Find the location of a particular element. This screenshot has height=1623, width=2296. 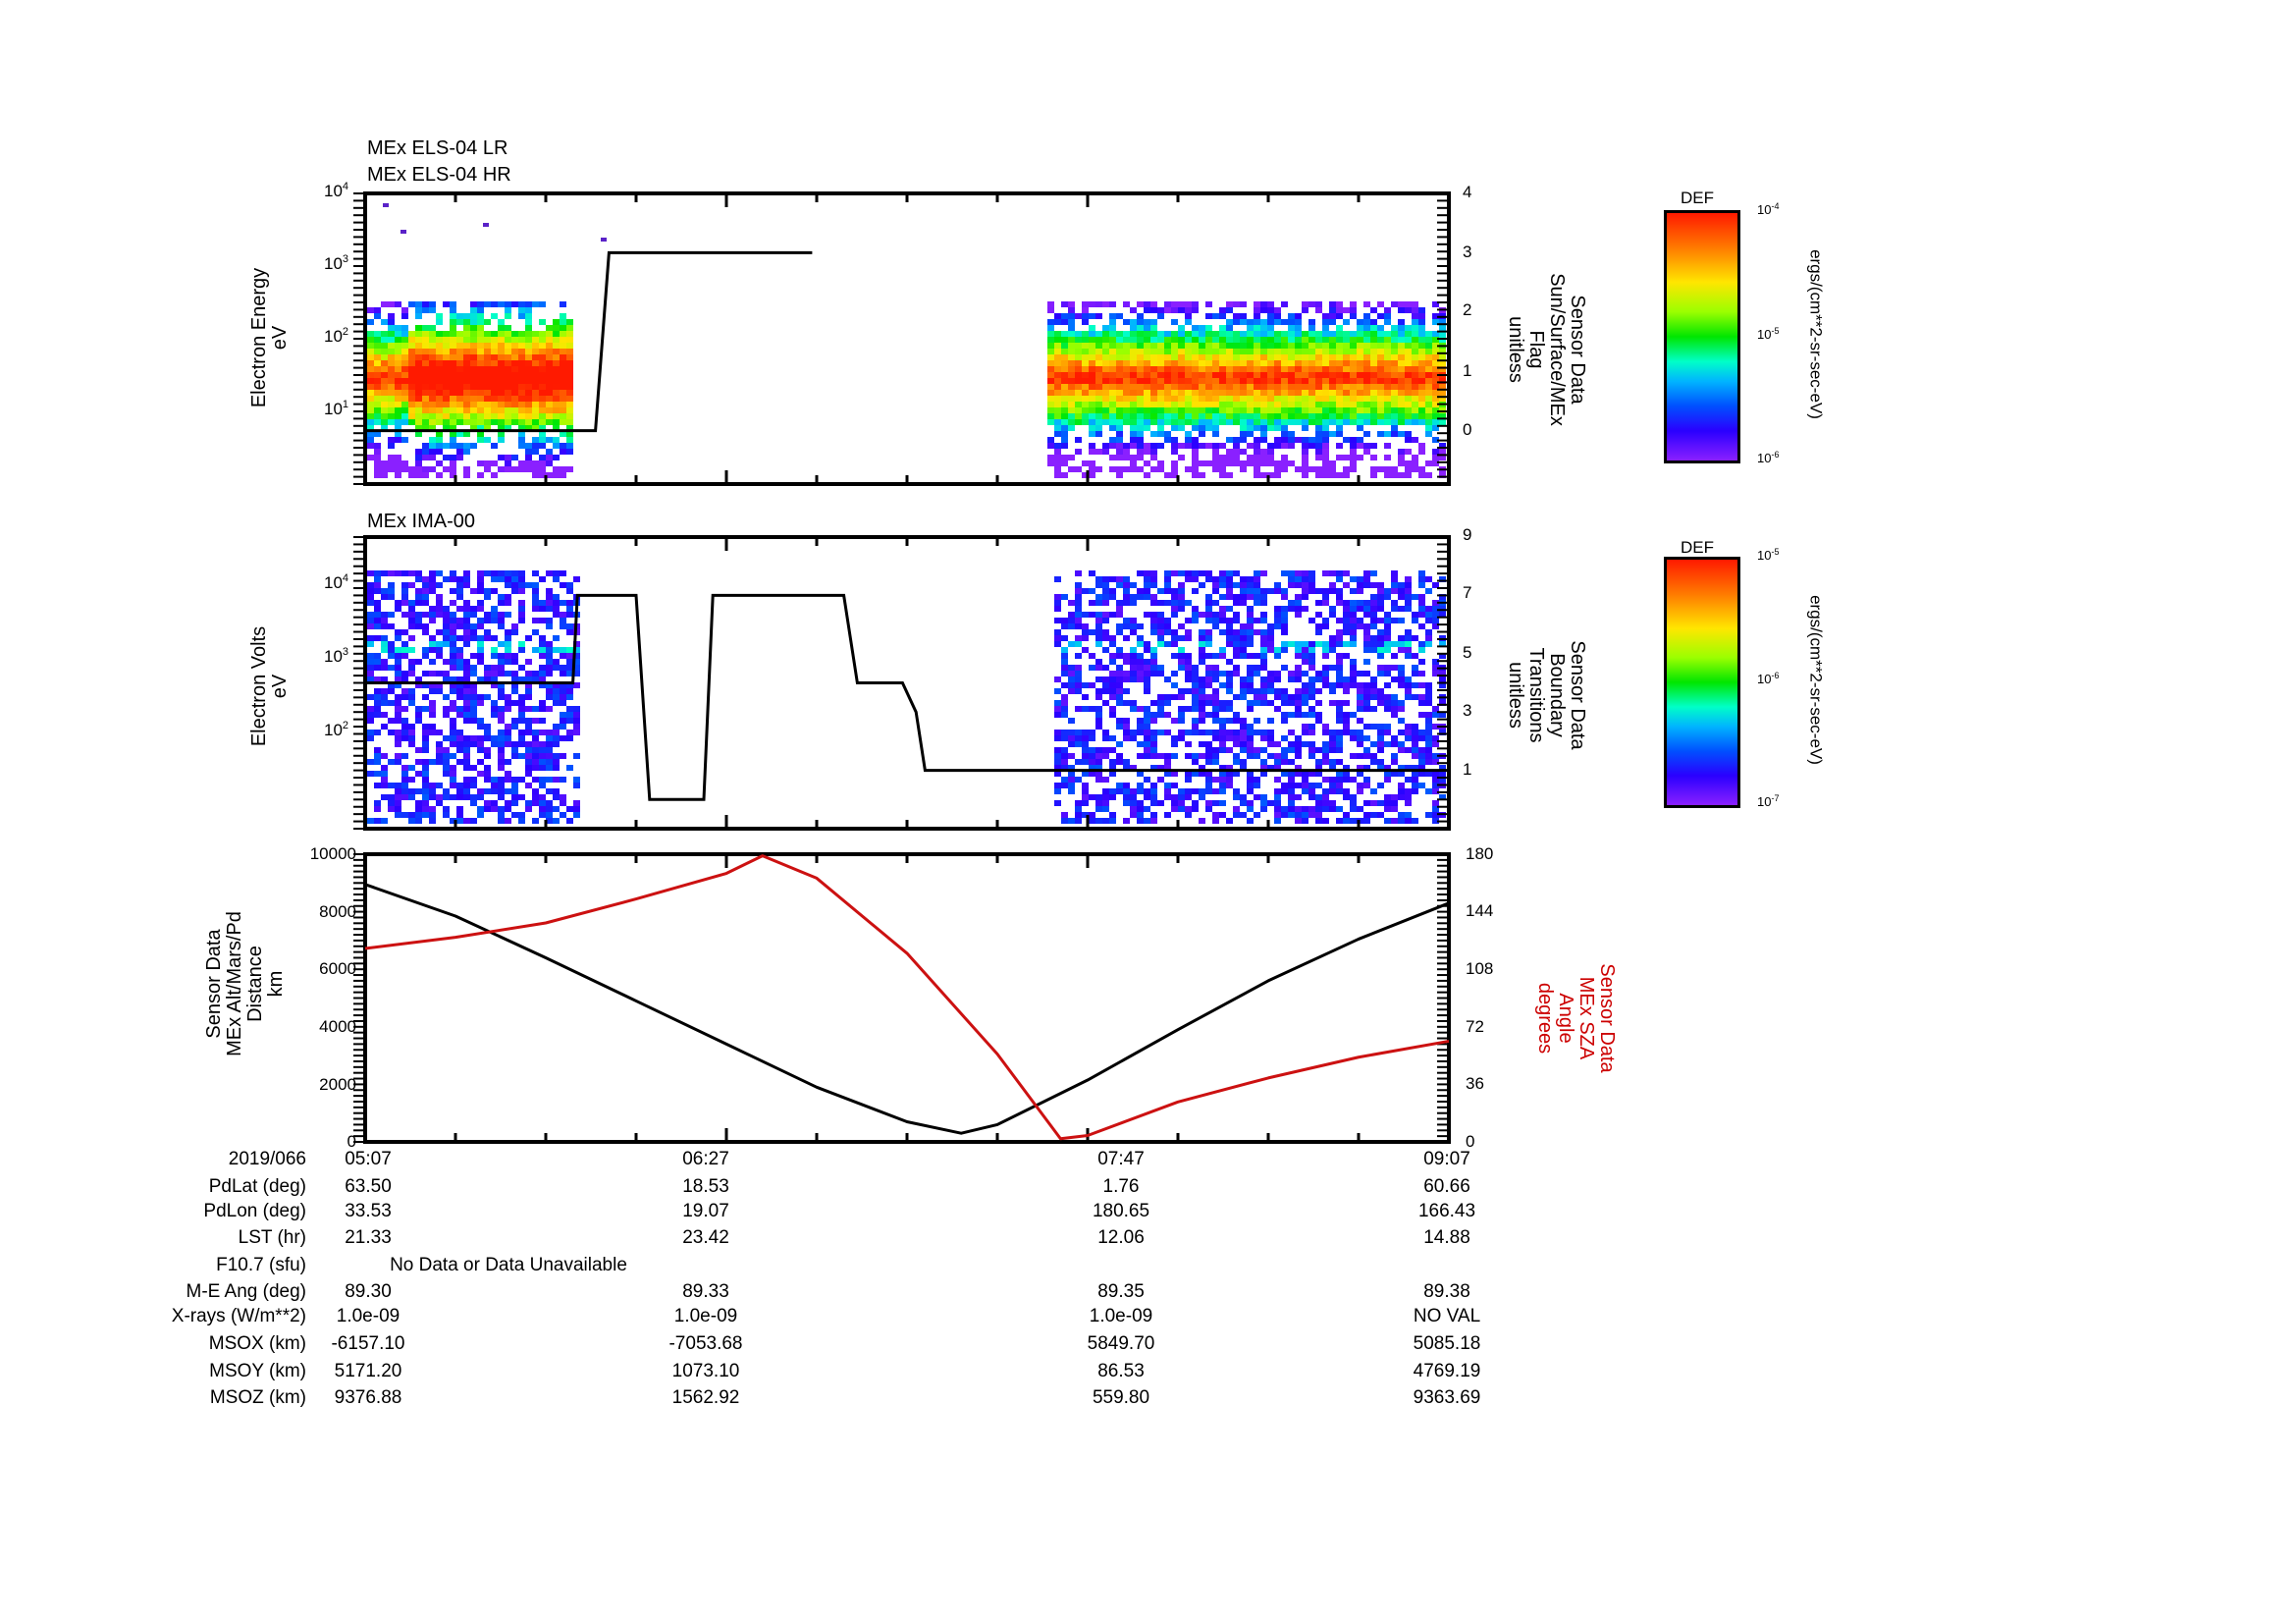

panel2-ytick-1e4: 104 is located at coordinates (336, 582).